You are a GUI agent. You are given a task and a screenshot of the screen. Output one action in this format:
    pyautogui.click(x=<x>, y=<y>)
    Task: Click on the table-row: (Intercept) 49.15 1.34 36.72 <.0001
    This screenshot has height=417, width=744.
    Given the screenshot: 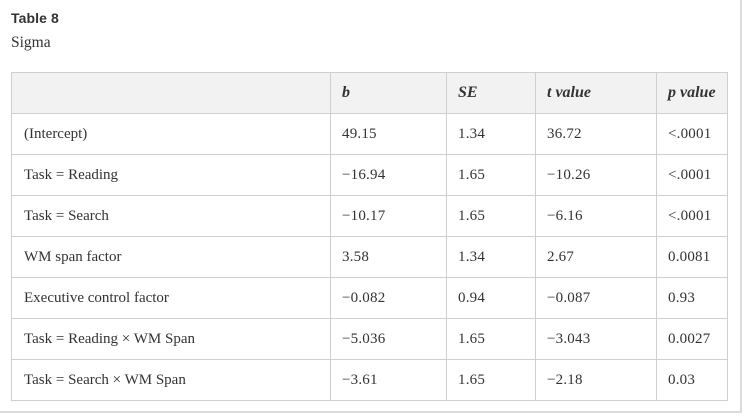 What is the action you would take?
    pyautogui.click(x=369, y=134)
    